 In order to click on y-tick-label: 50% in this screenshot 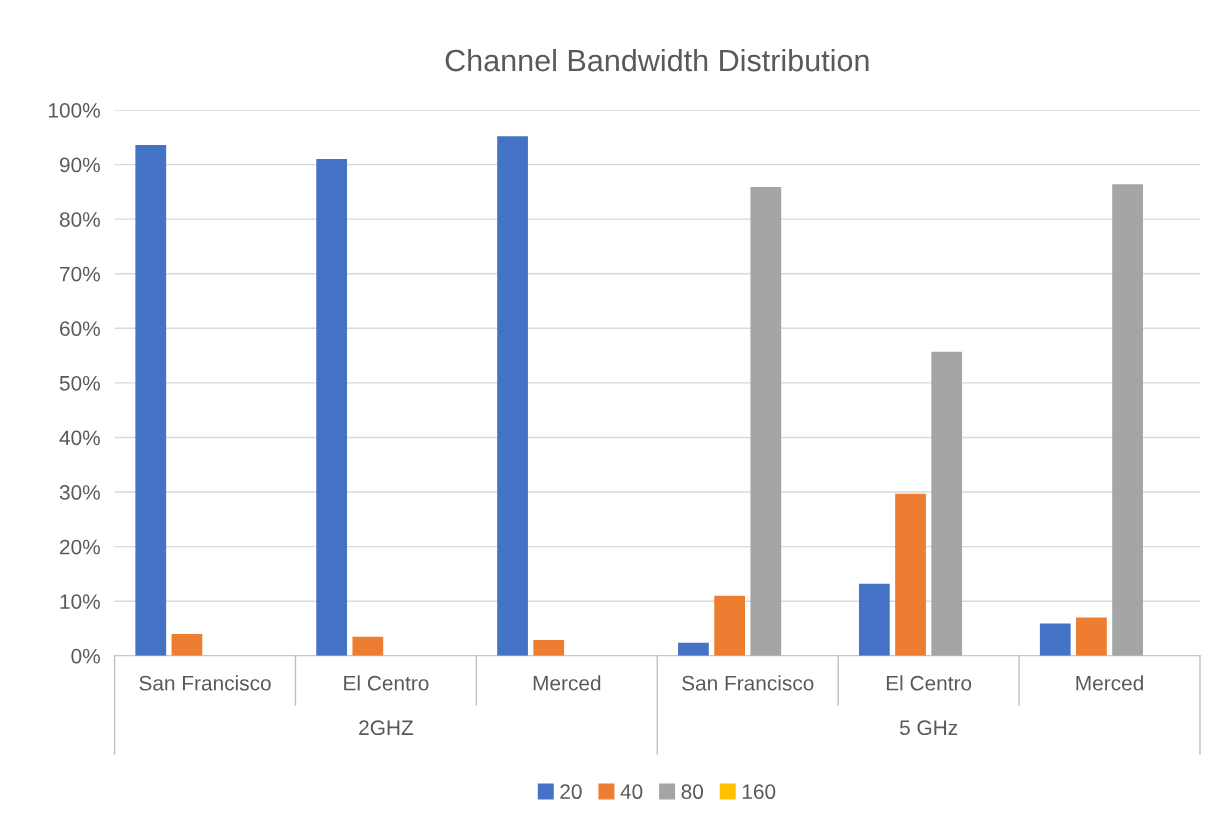, I will do `click(79, 383)`.